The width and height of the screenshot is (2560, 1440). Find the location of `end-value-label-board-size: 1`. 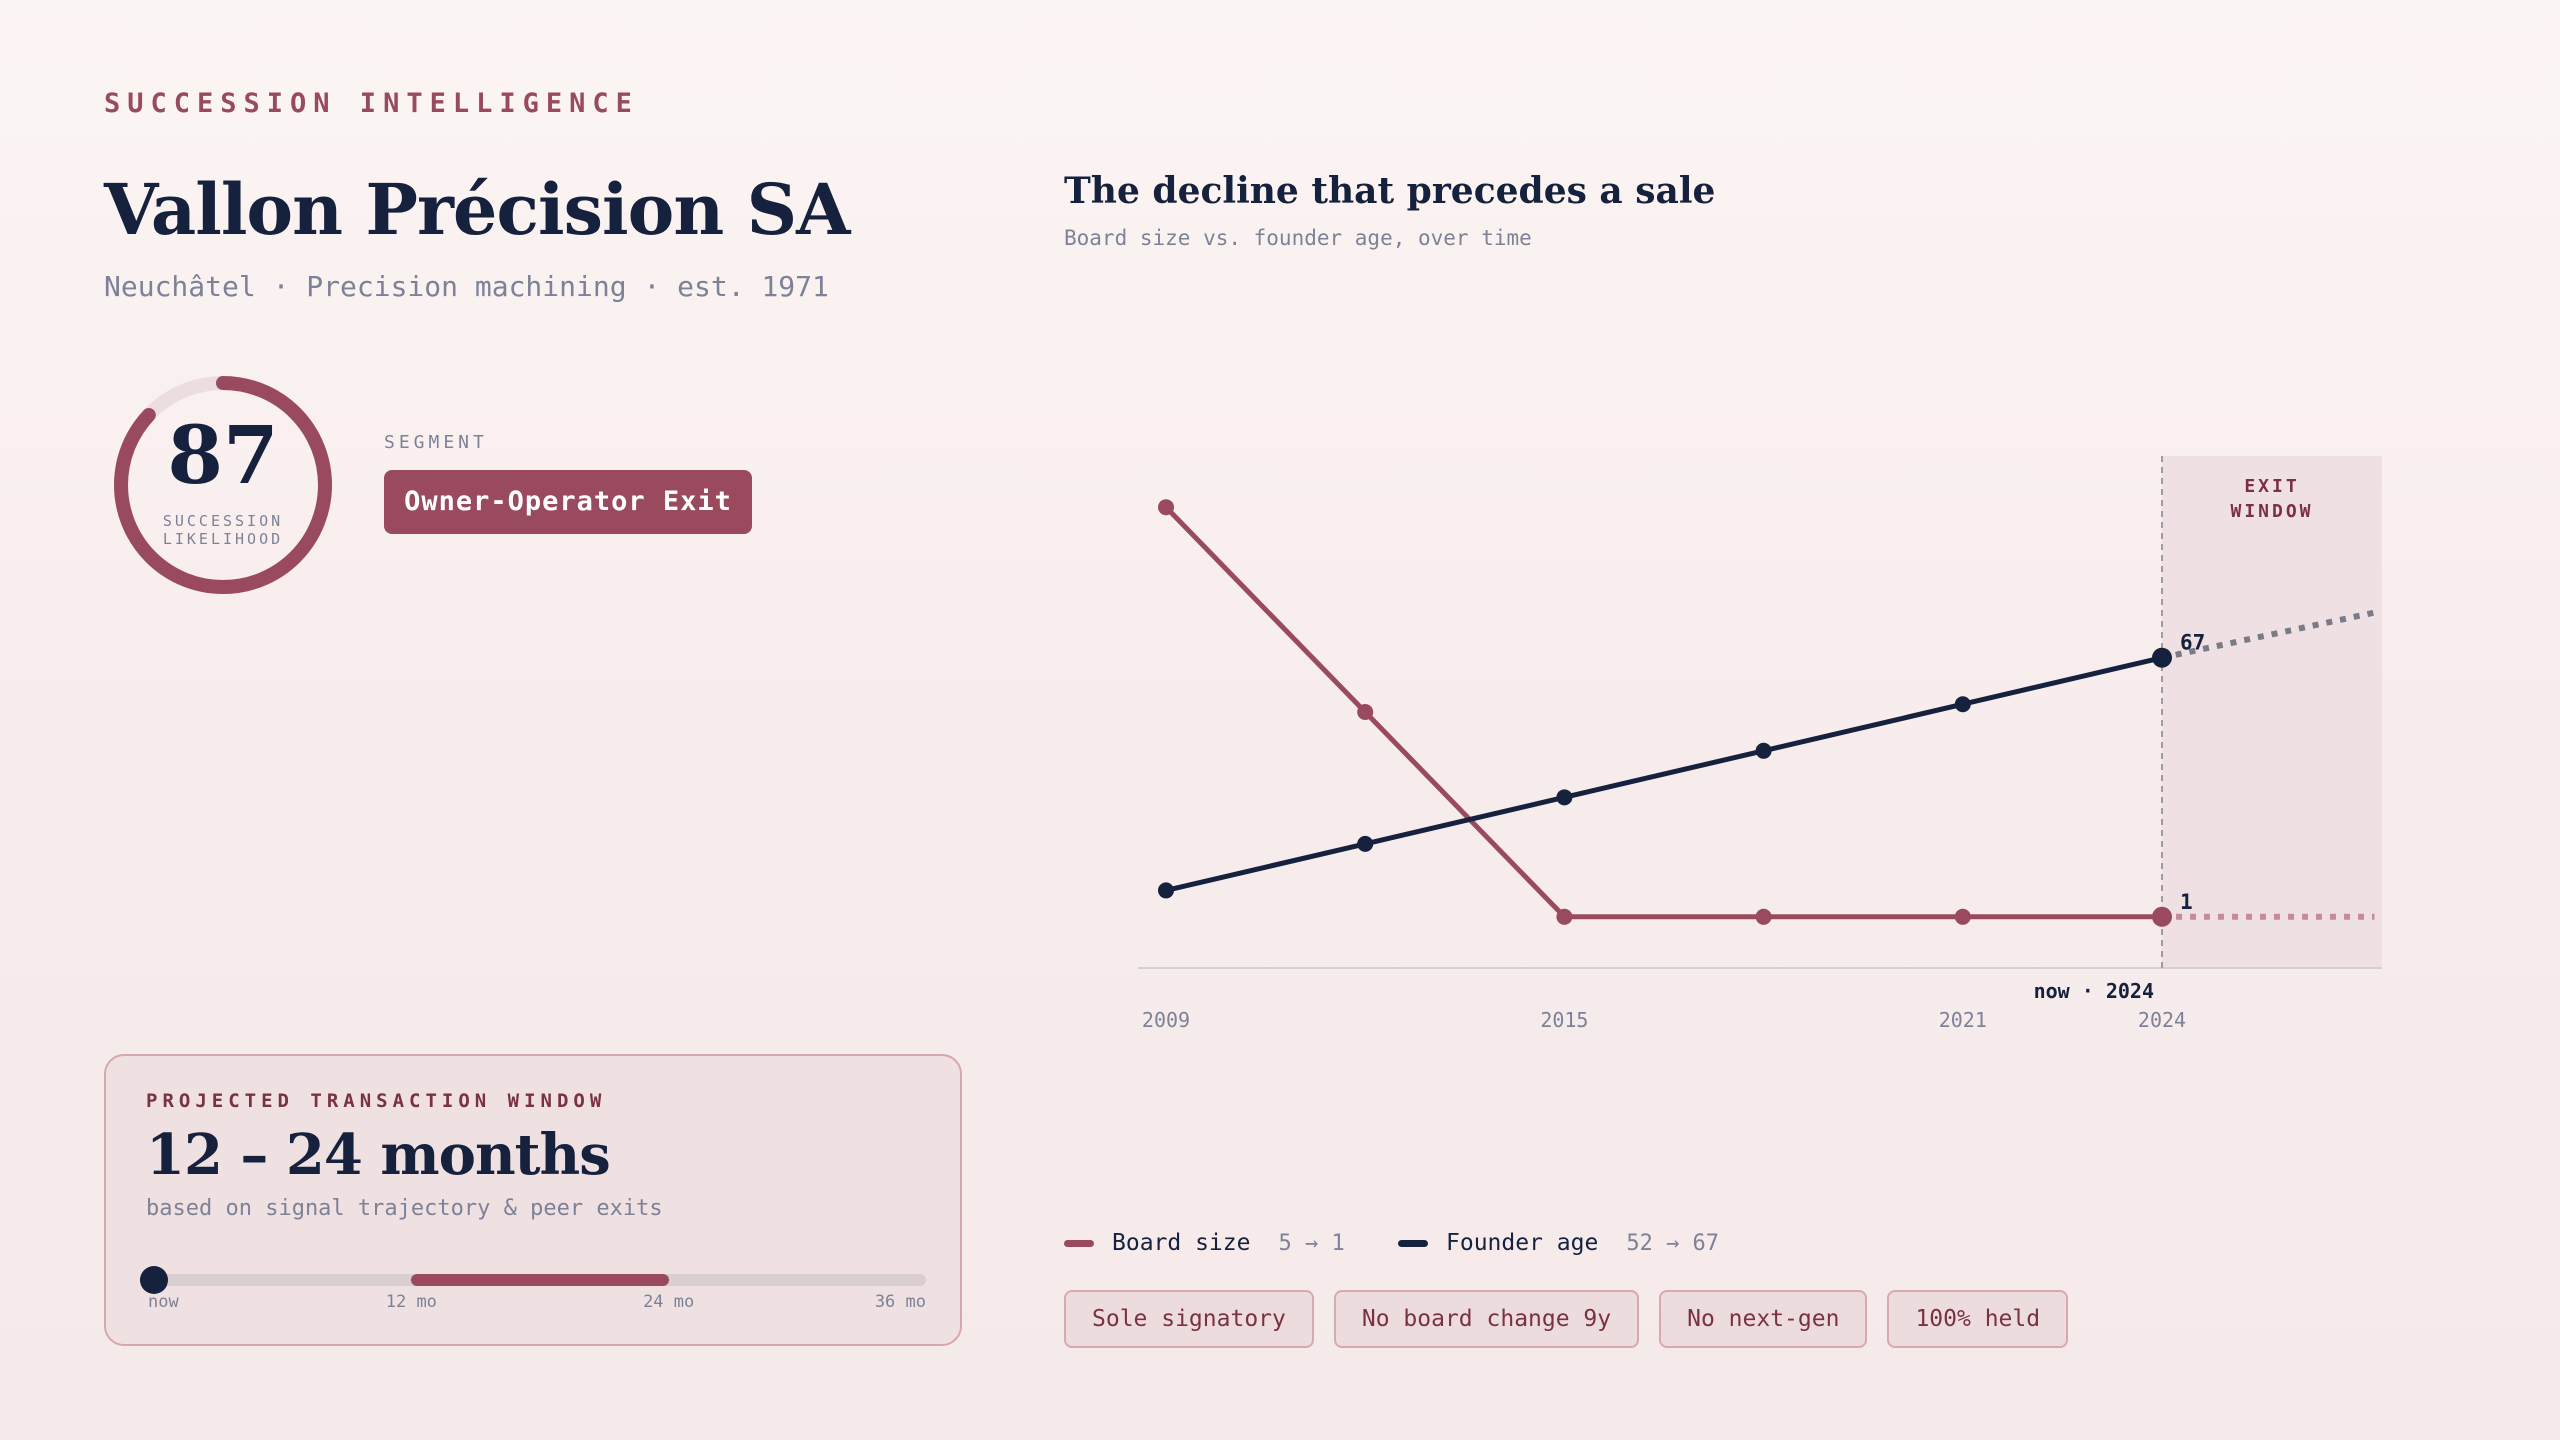

end-value-label-board-size: 1 is located at coordinates (2186, 902).